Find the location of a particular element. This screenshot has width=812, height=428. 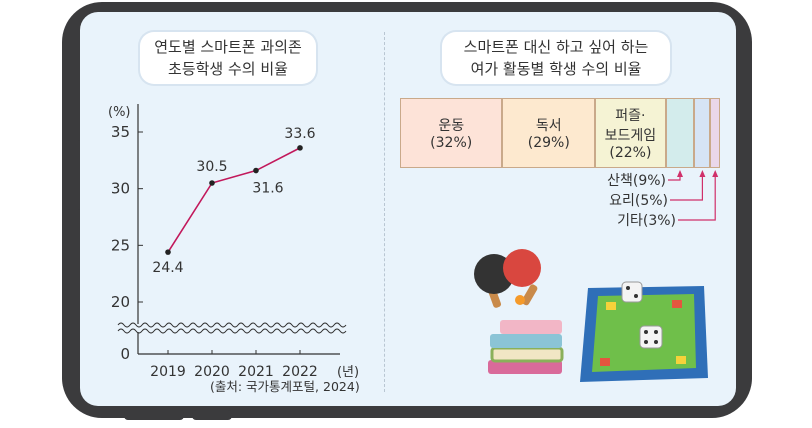

chart-source: (출처: 국가통계포털, 2024) is located at coordinates (285, 386).